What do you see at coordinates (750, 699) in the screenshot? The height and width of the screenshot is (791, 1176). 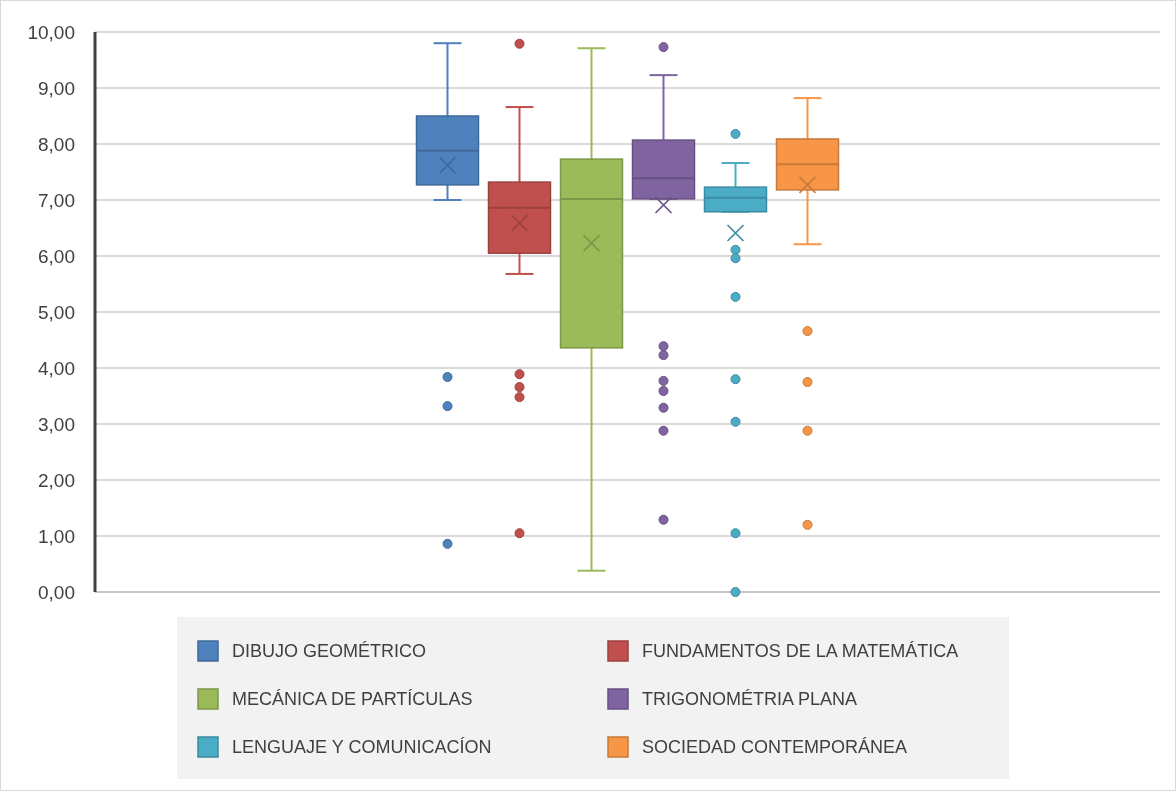 I see `legend-label: TRIGONOMÉTRIA PLANA` at bounding box center [750, 699].